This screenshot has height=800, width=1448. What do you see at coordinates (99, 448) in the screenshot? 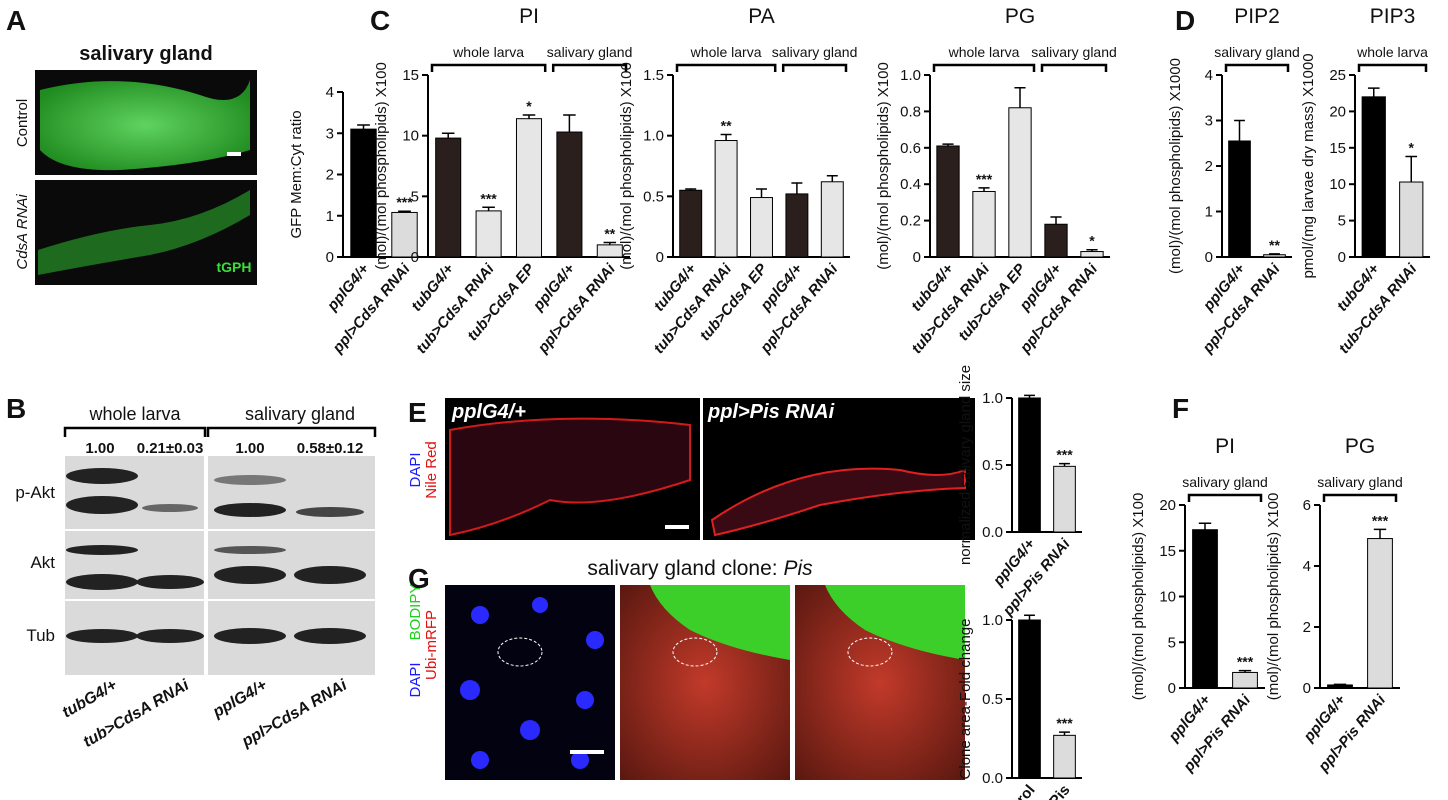
I see `quant-label: 1.00` at bounding box center [99, 448].